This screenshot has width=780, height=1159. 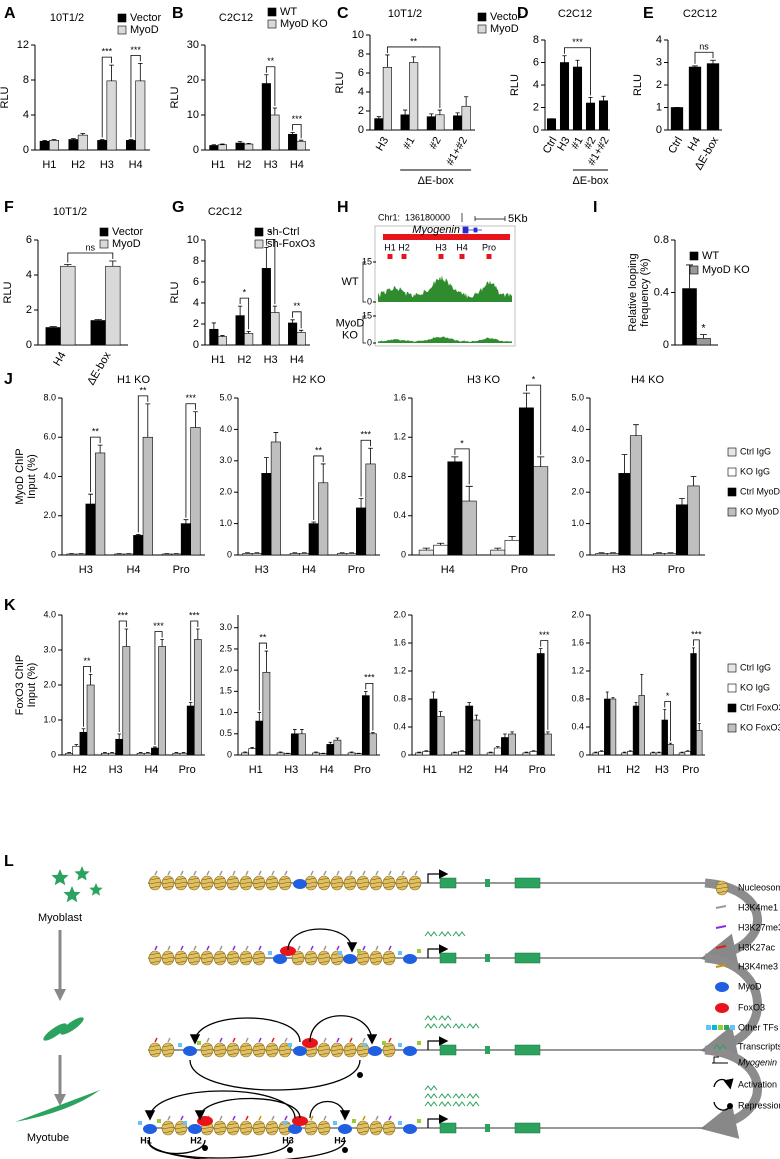 What do you see at coordinates (190, 1051) in the screenshot?
I see `myod` at bounding box center [190, 1051].